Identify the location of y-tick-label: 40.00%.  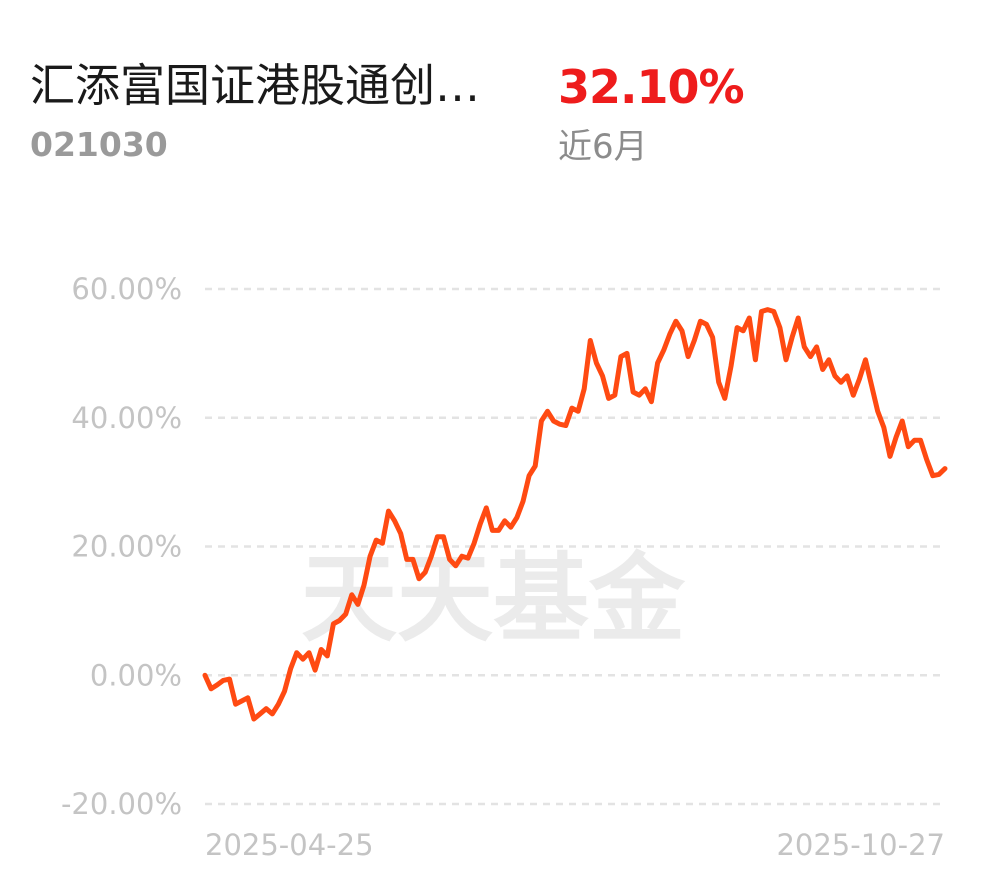
(126, 418).